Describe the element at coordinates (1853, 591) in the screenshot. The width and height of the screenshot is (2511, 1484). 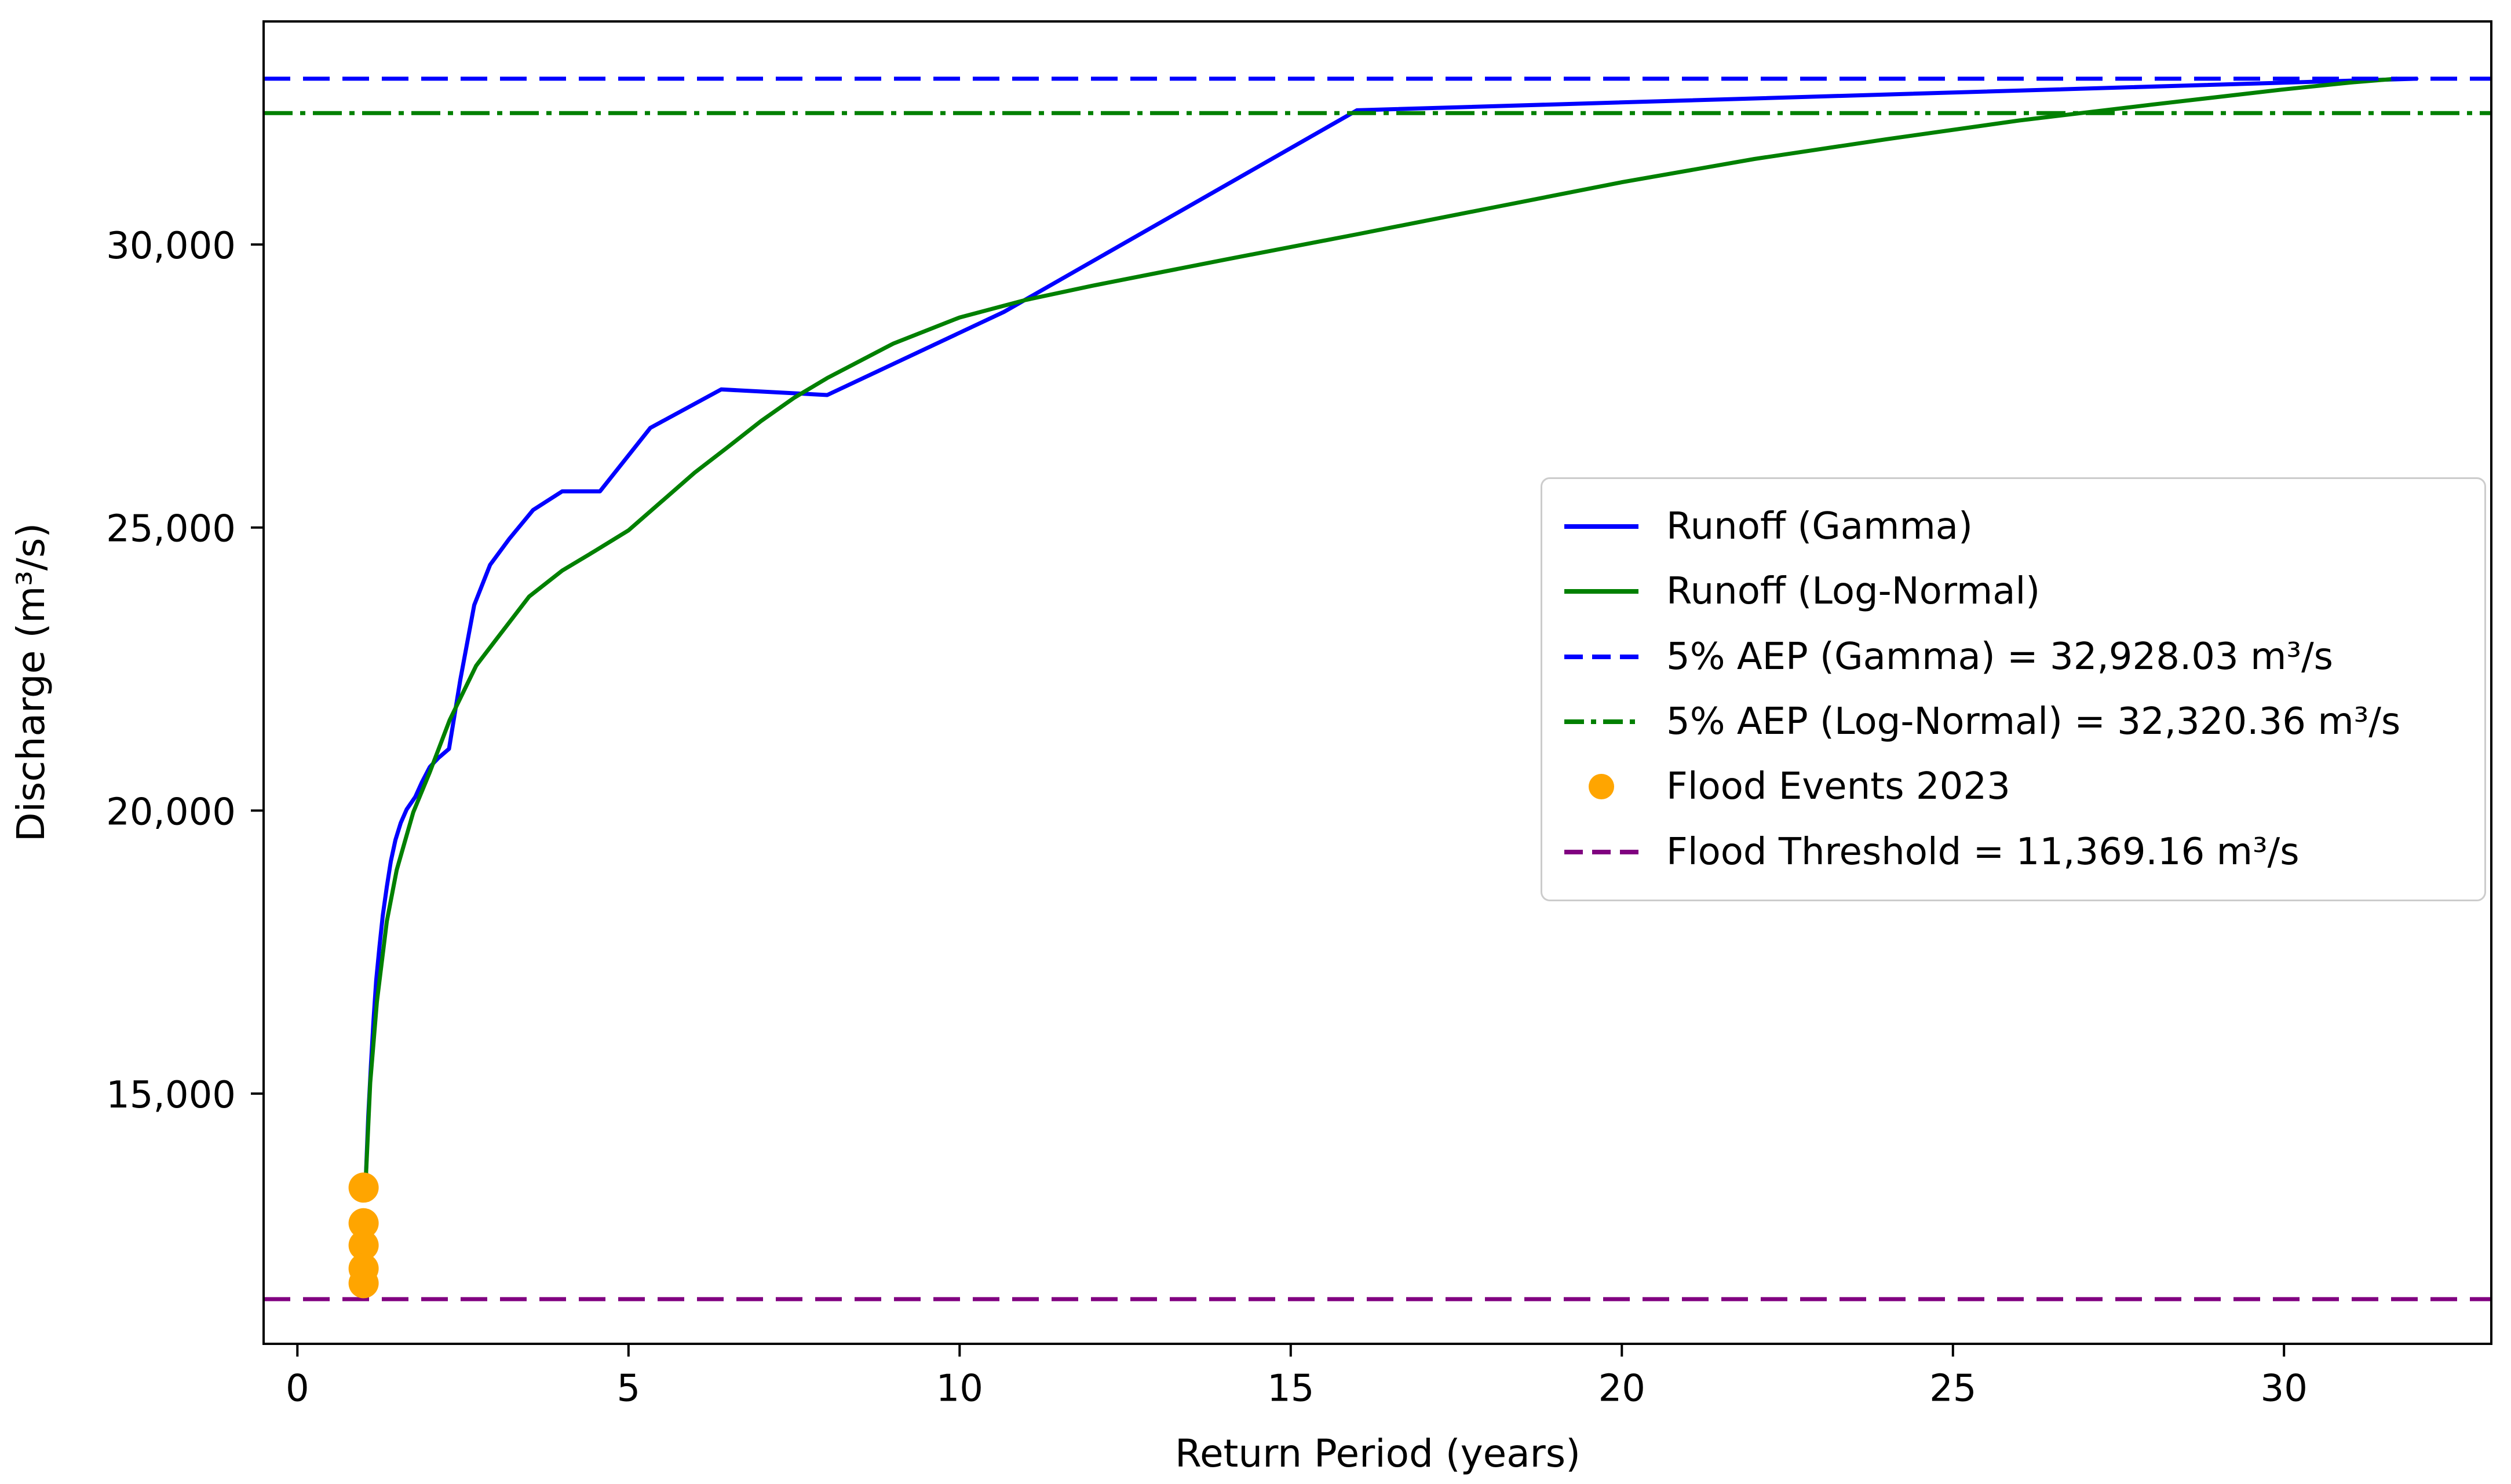
I see `legend-label-runoff-lognormal: Runoff (Log-Normal)` at that location.